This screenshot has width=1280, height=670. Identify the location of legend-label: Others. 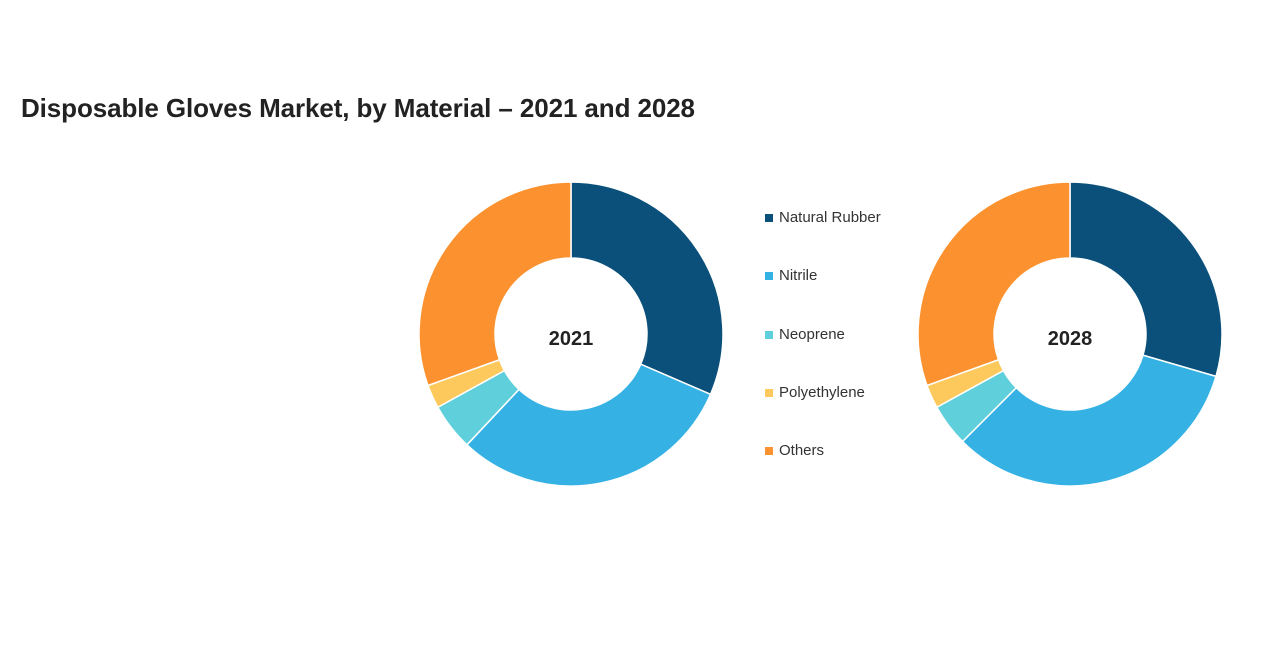
(802, 451).